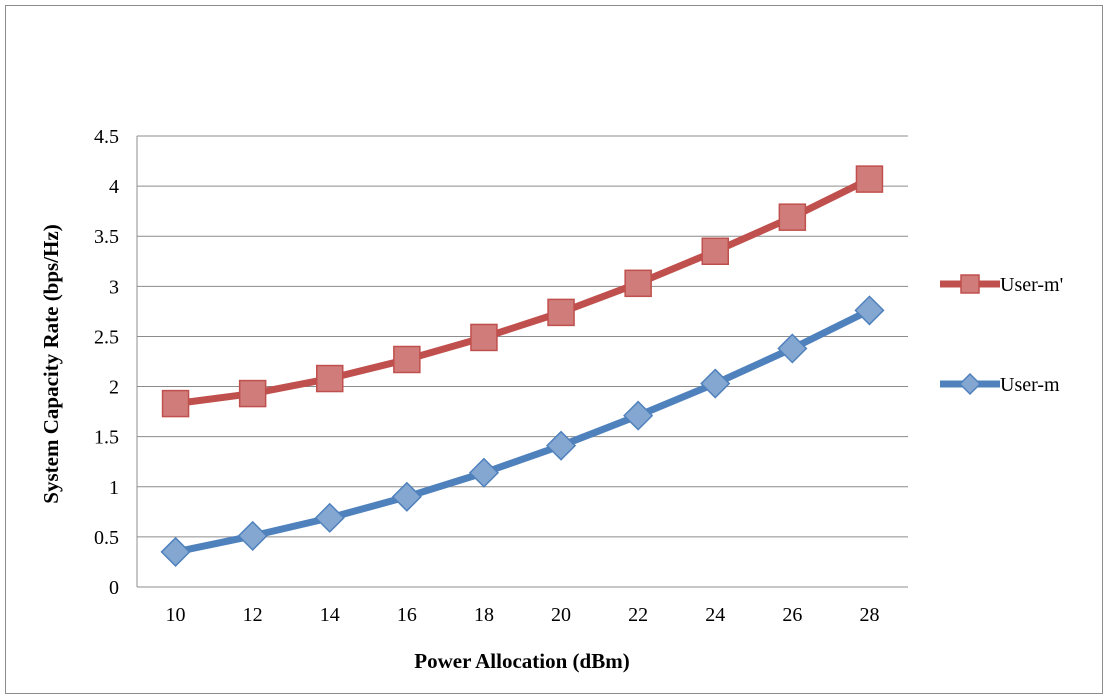  Describe the element at coordinates (114, 287) in the screenshot. I see `y-tick-label: 3` at that location.